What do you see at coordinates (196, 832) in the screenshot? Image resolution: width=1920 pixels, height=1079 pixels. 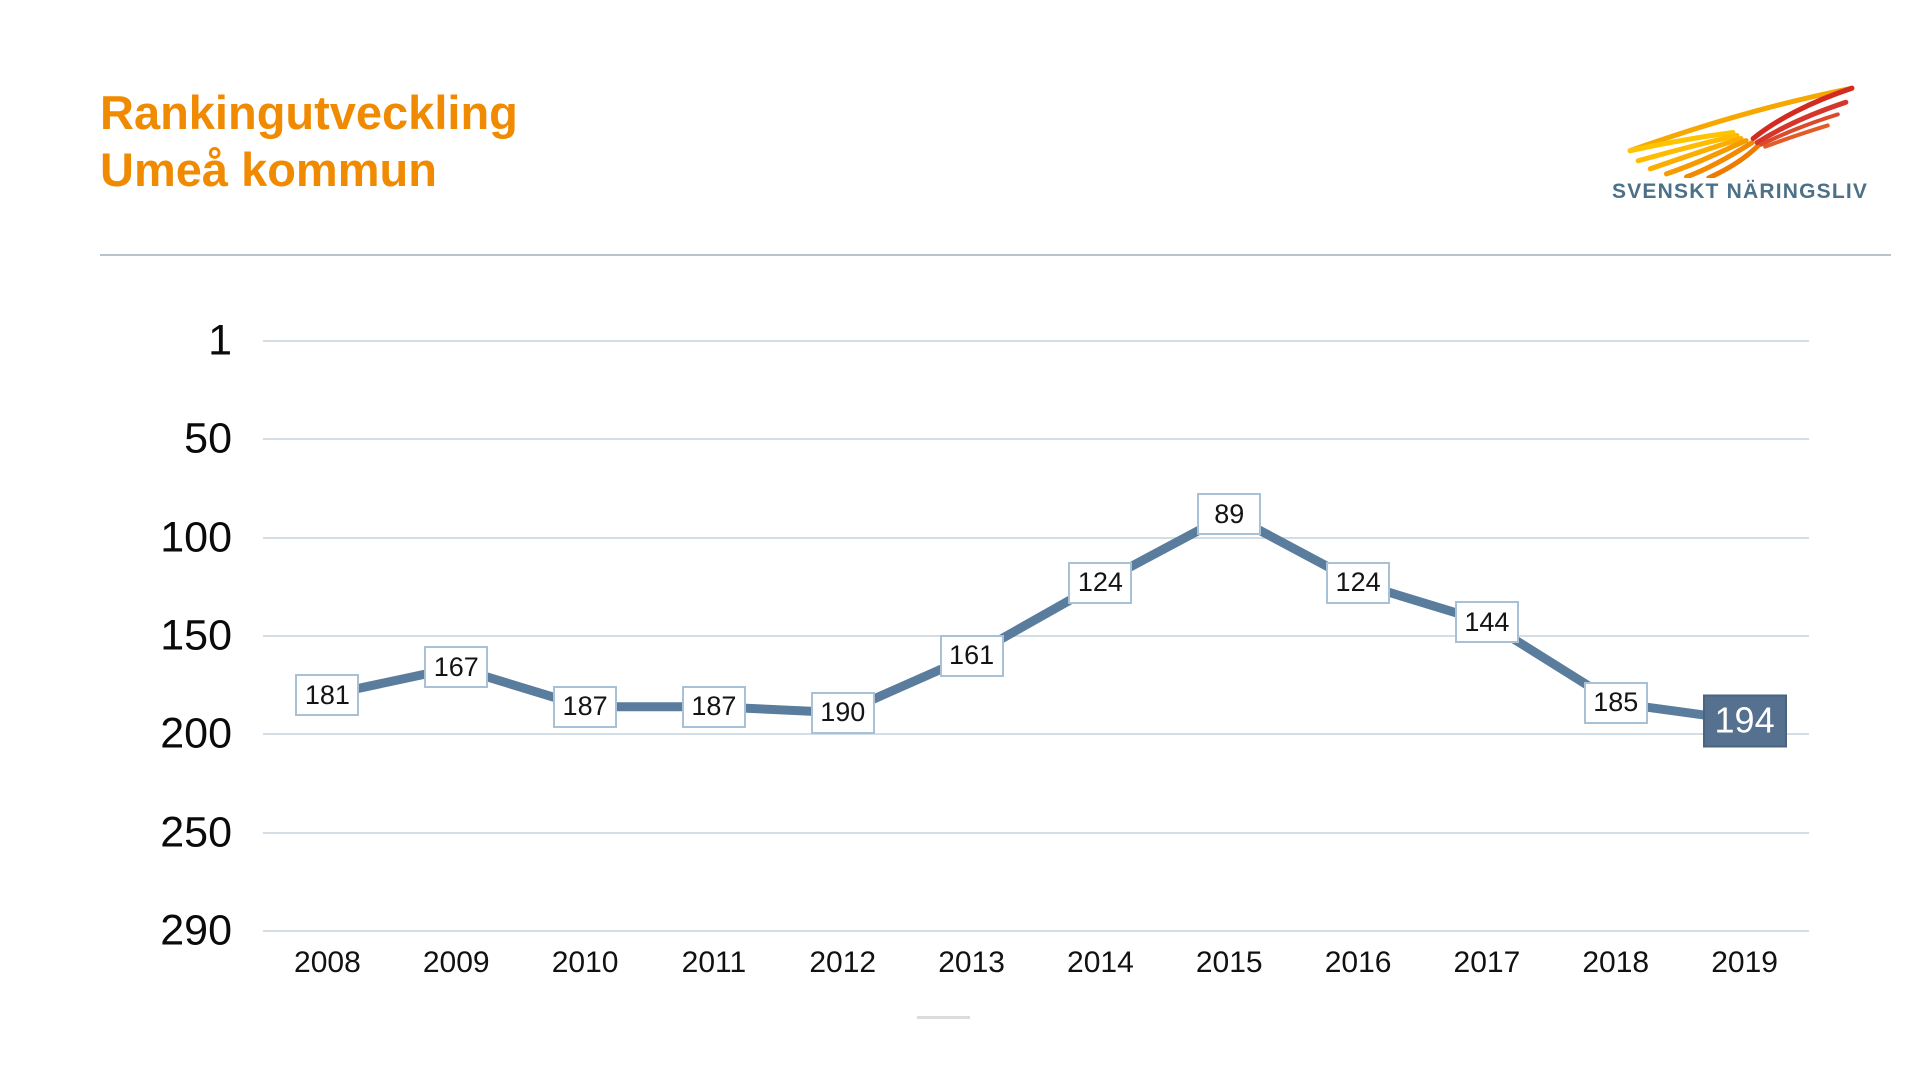 I see `y-tick-label: 250` at bounding box center [196, 832].